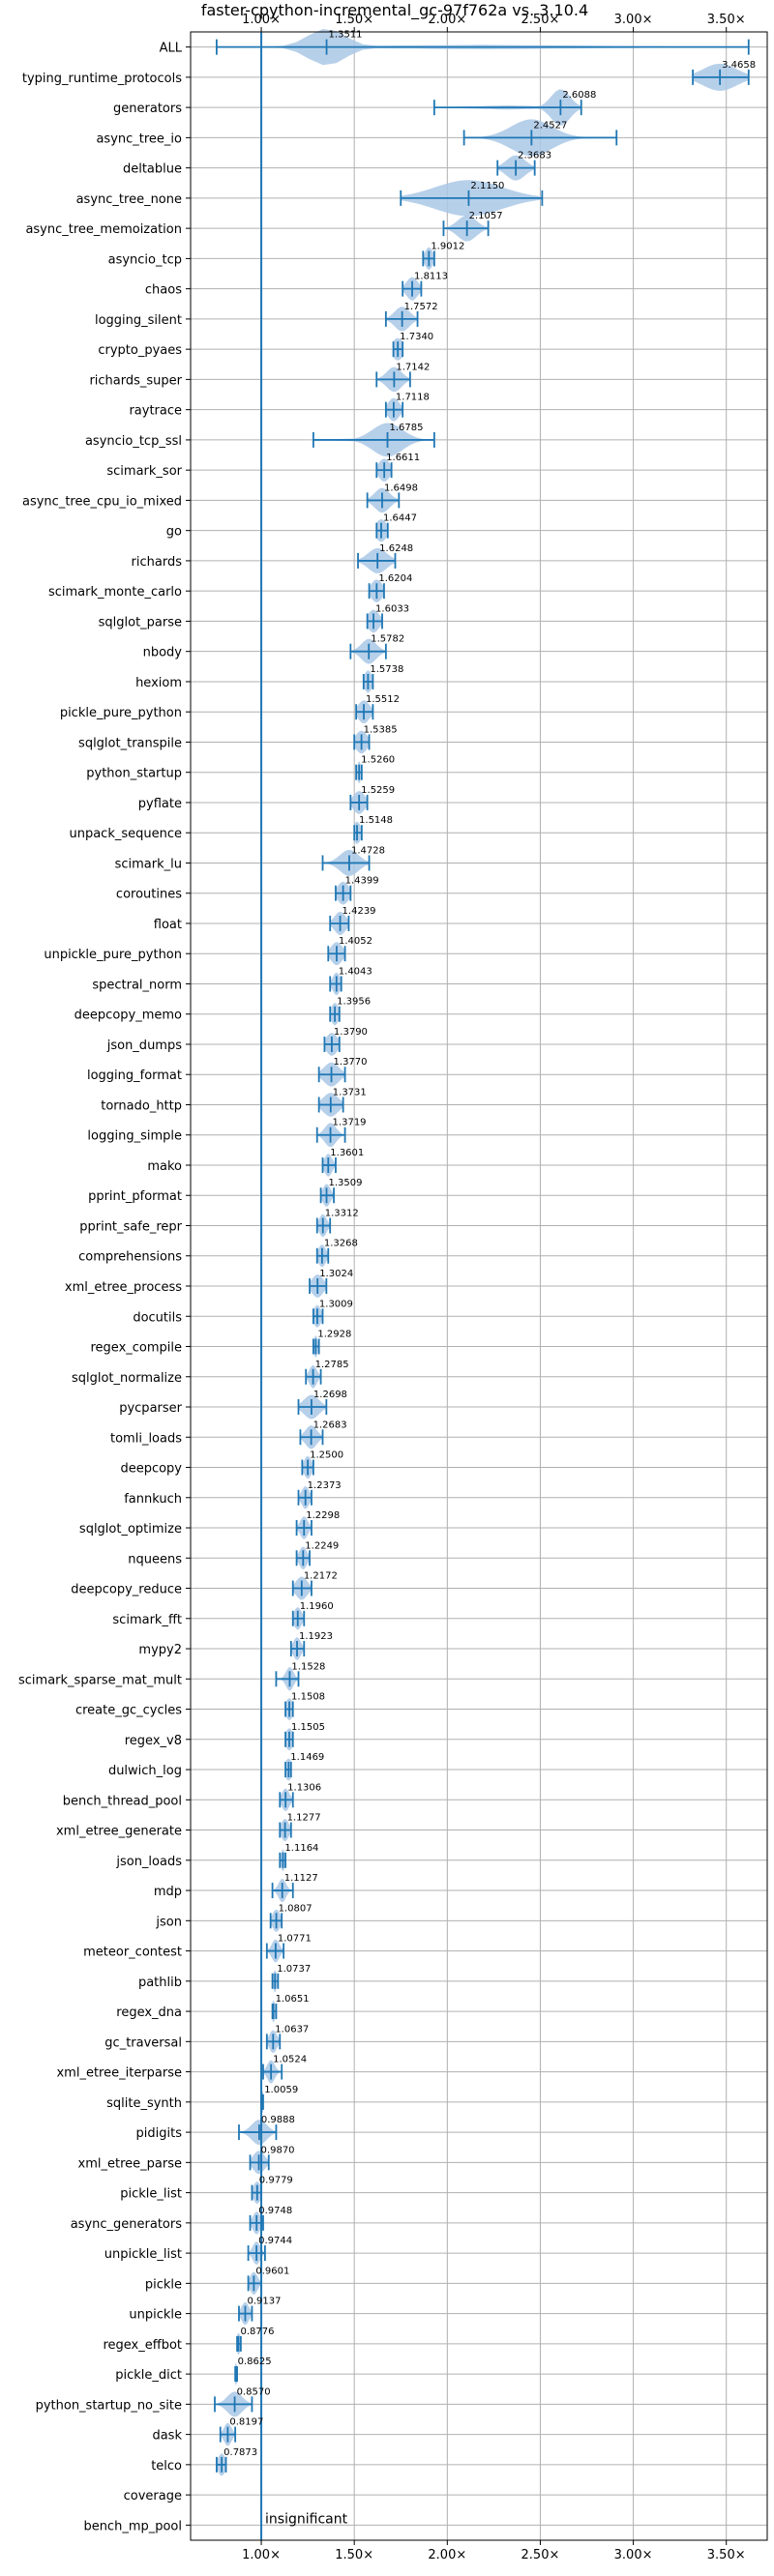 This screenshot has height=2576, width=774. Describe the element at coordinates (296, 1908) in the screenshot. I see `value-label: 1.0807` at that location.